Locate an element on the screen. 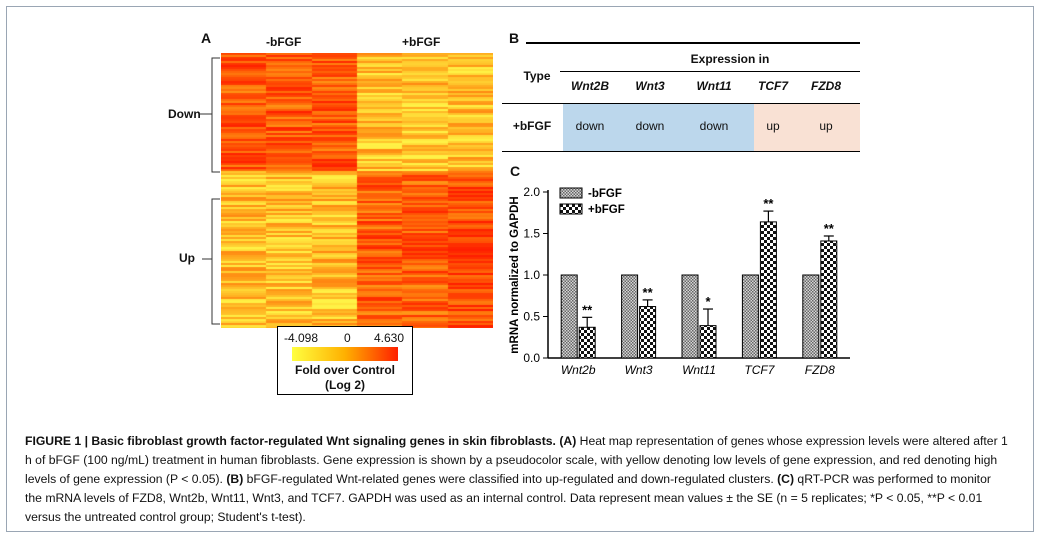  legend-label: +bFGF is located at coordinates (606, 210).